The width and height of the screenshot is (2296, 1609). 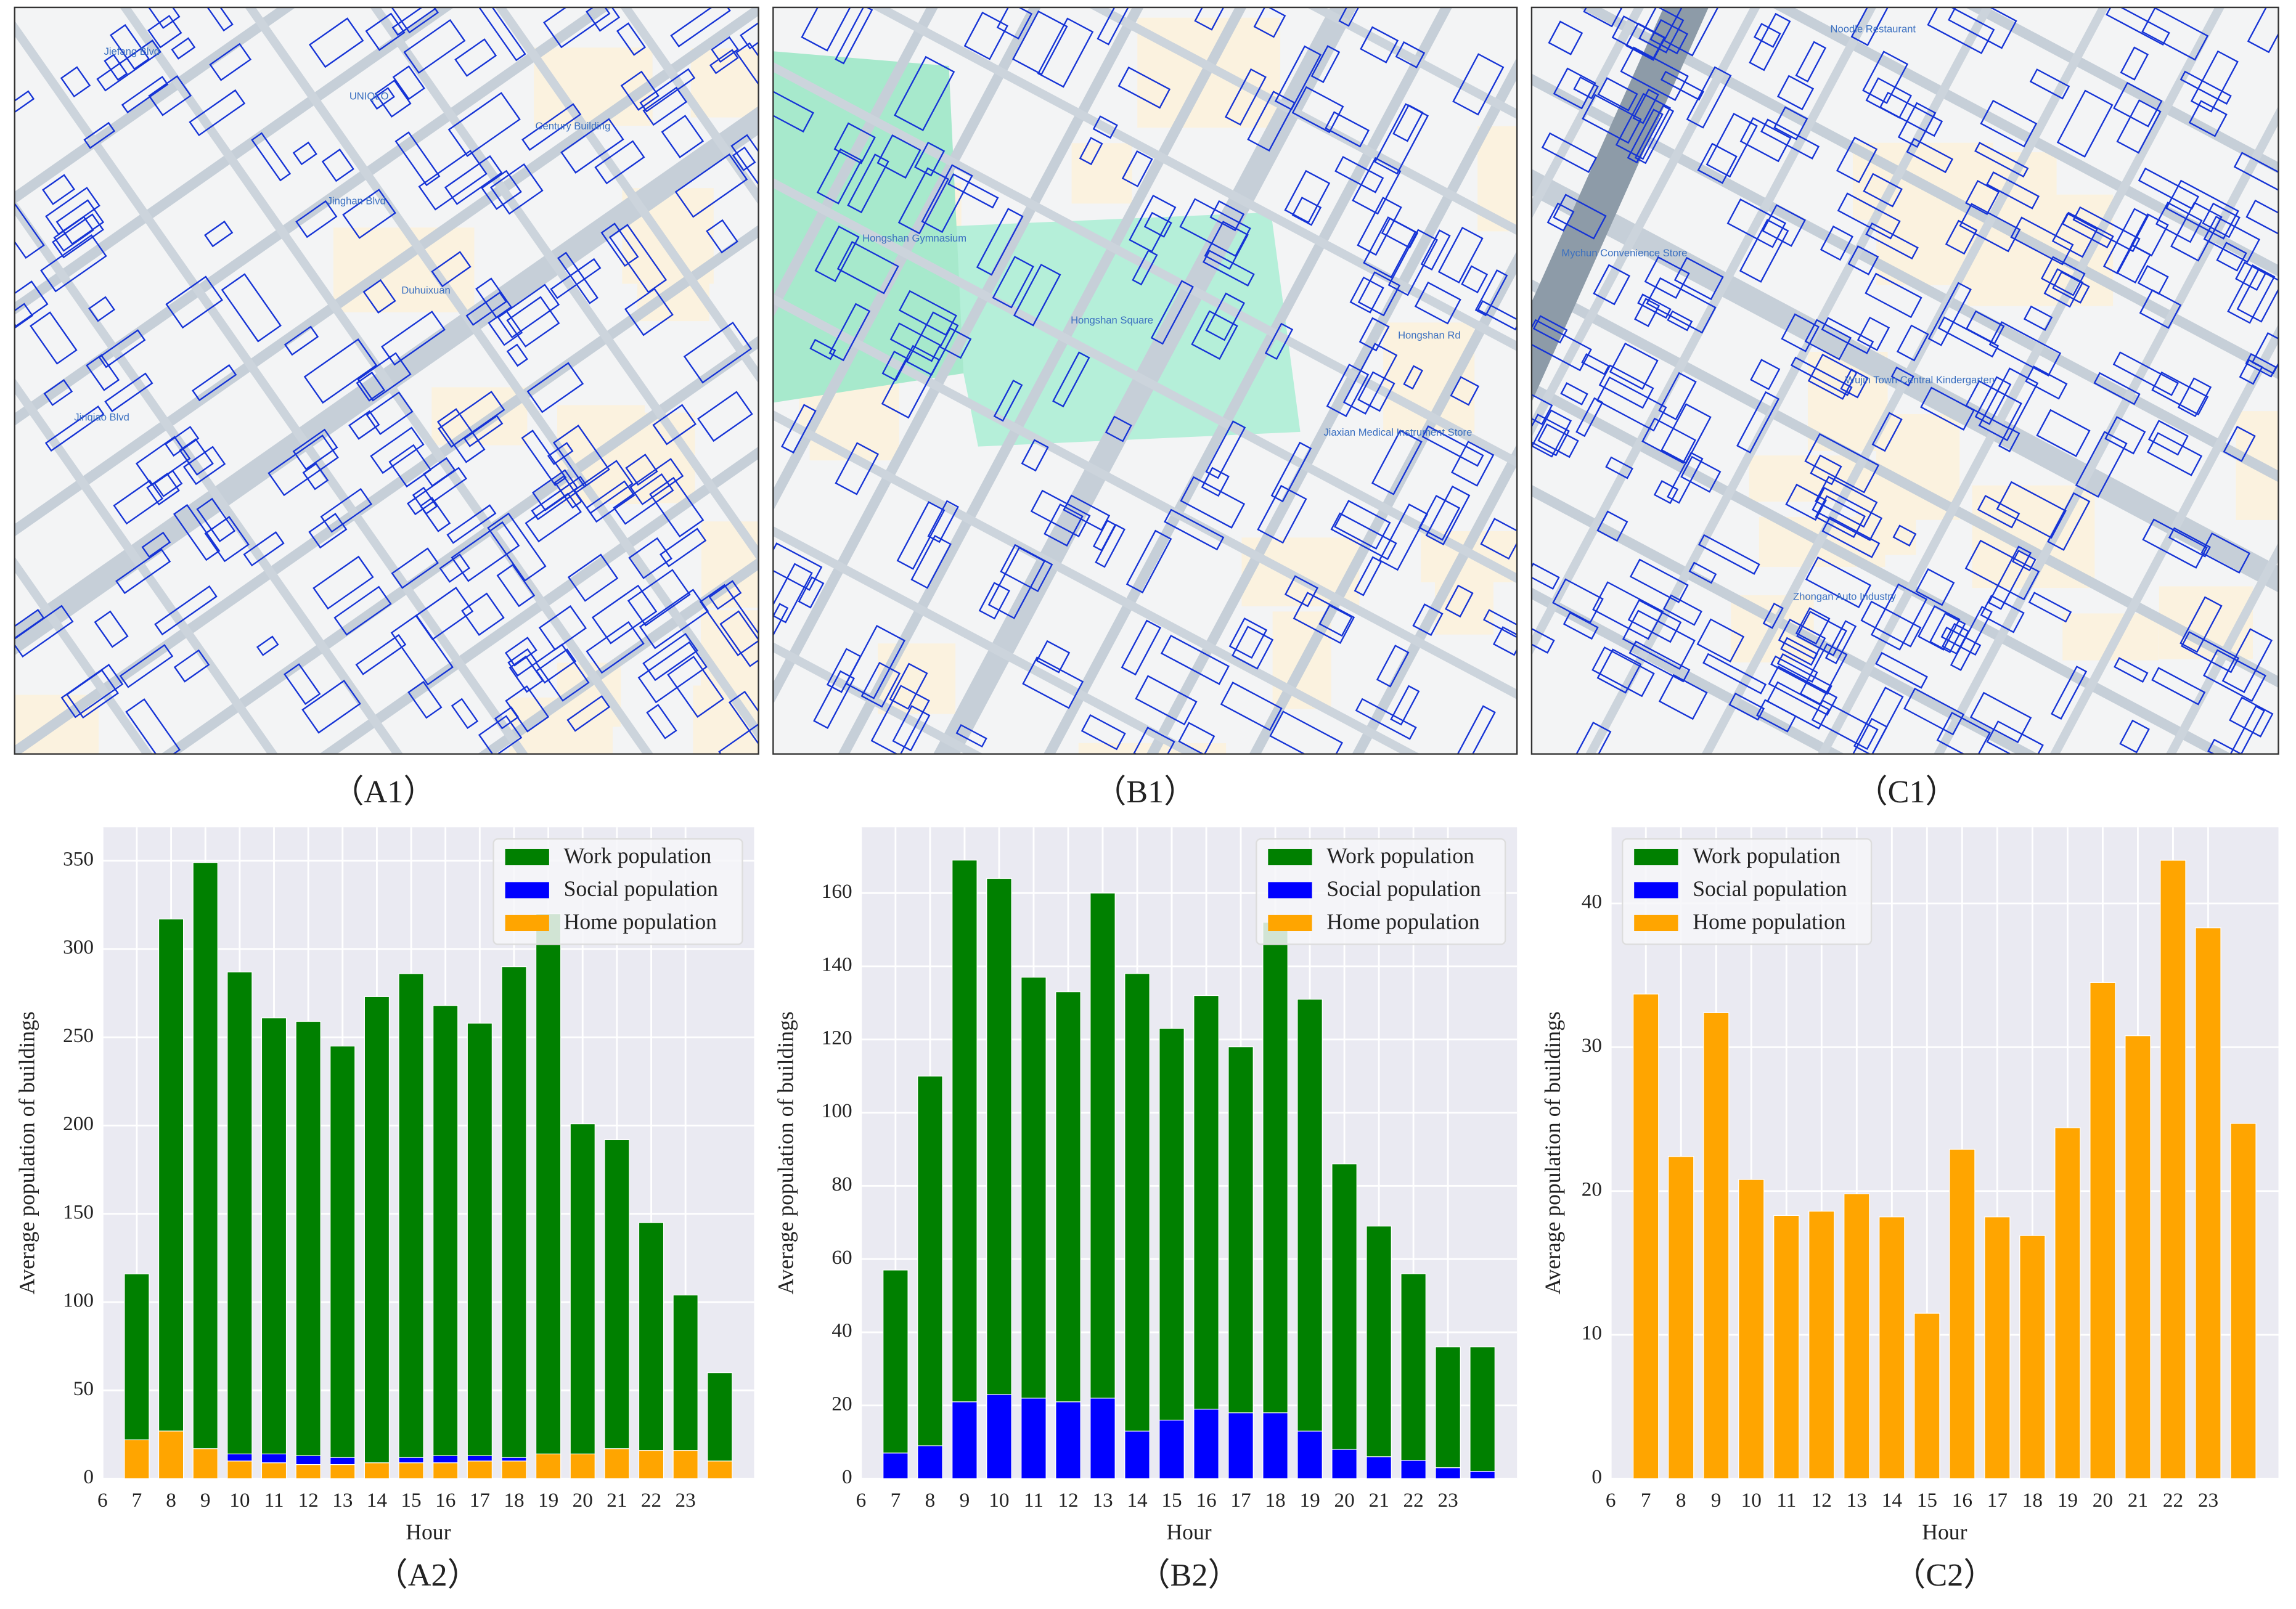 What do you see at coordinates (1403, 921) in the screenshot?
I see `legend-label: Home population` at bounding box center [1403, 921].